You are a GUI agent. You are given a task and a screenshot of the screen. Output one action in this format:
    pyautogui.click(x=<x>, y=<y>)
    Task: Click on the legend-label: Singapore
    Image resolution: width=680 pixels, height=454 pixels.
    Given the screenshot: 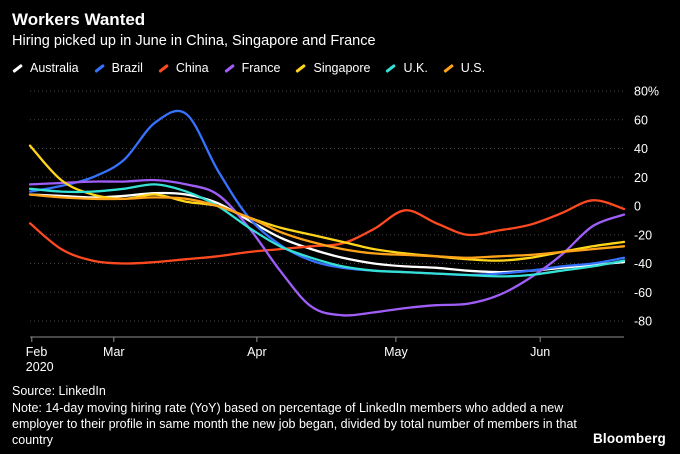 What is the action you would take?
    pyautogui.click(x=342, y=68)
    